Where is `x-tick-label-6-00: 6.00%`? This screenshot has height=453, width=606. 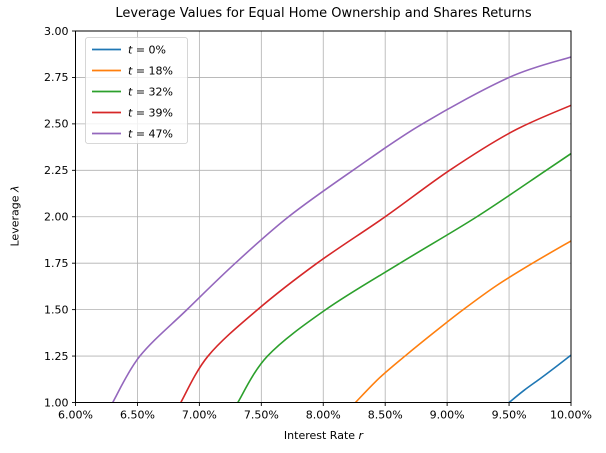
x-tick-label-6-00: 6.00% is located at coordinates (75, 415).